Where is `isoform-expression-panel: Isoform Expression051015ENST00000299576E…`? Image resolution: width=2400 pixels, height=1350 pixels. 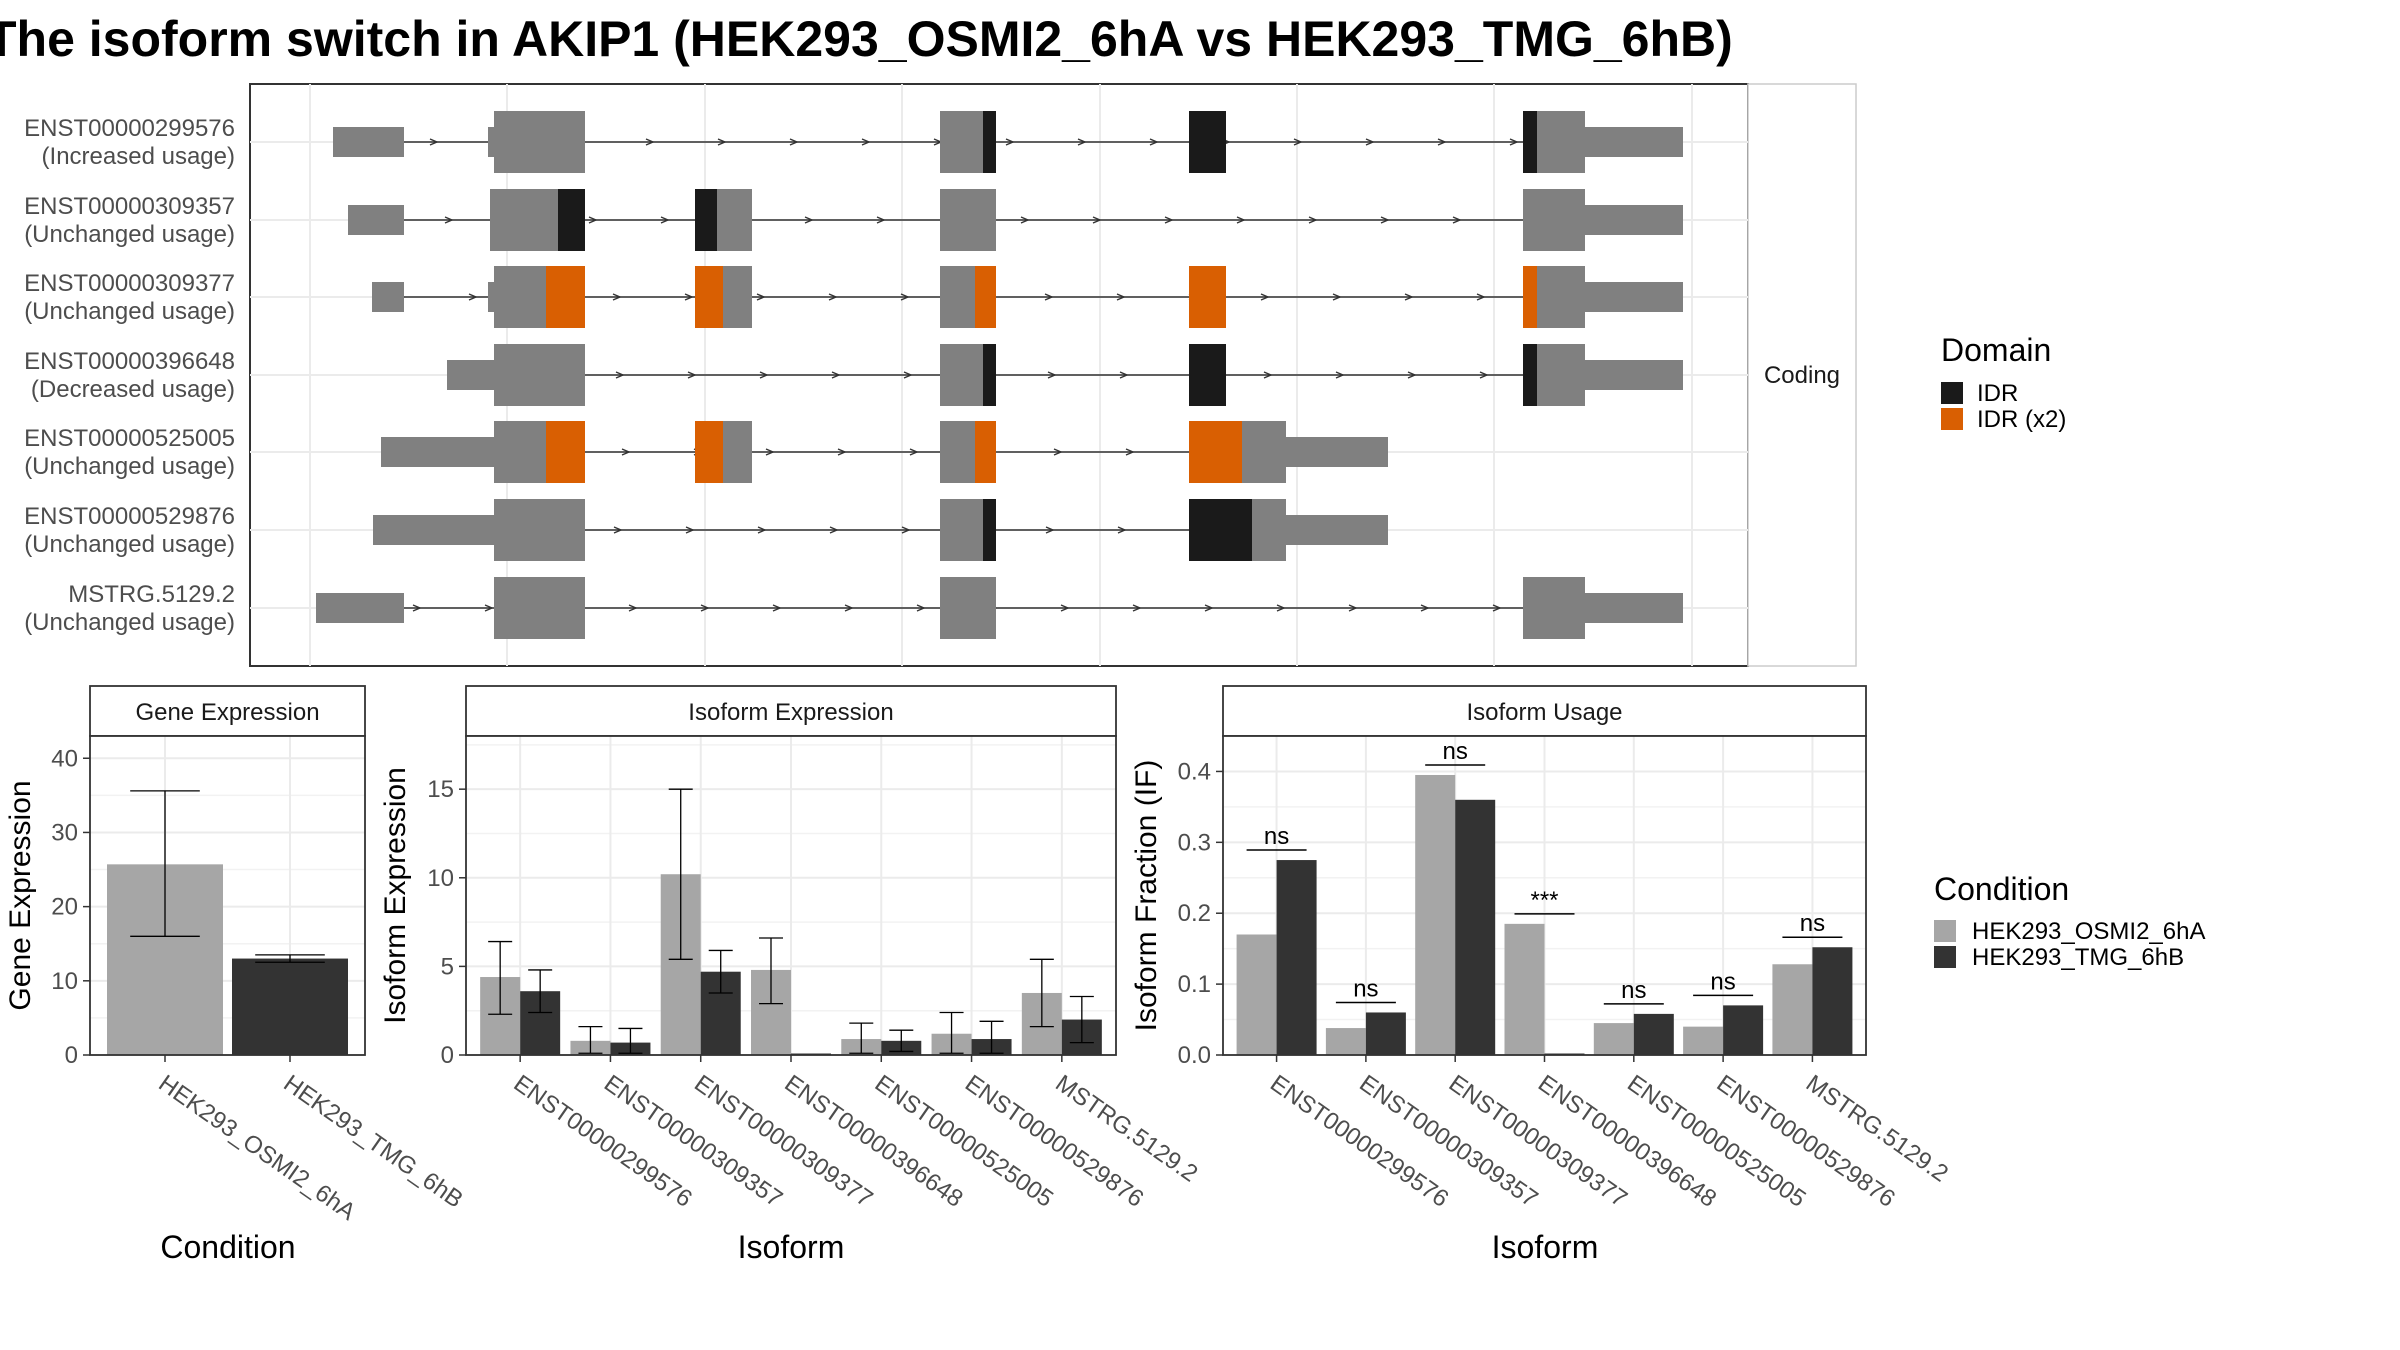
isoform-expression-panel: Isoform Expression051015ENST00000299576E… is located at coordinates (790, 975).